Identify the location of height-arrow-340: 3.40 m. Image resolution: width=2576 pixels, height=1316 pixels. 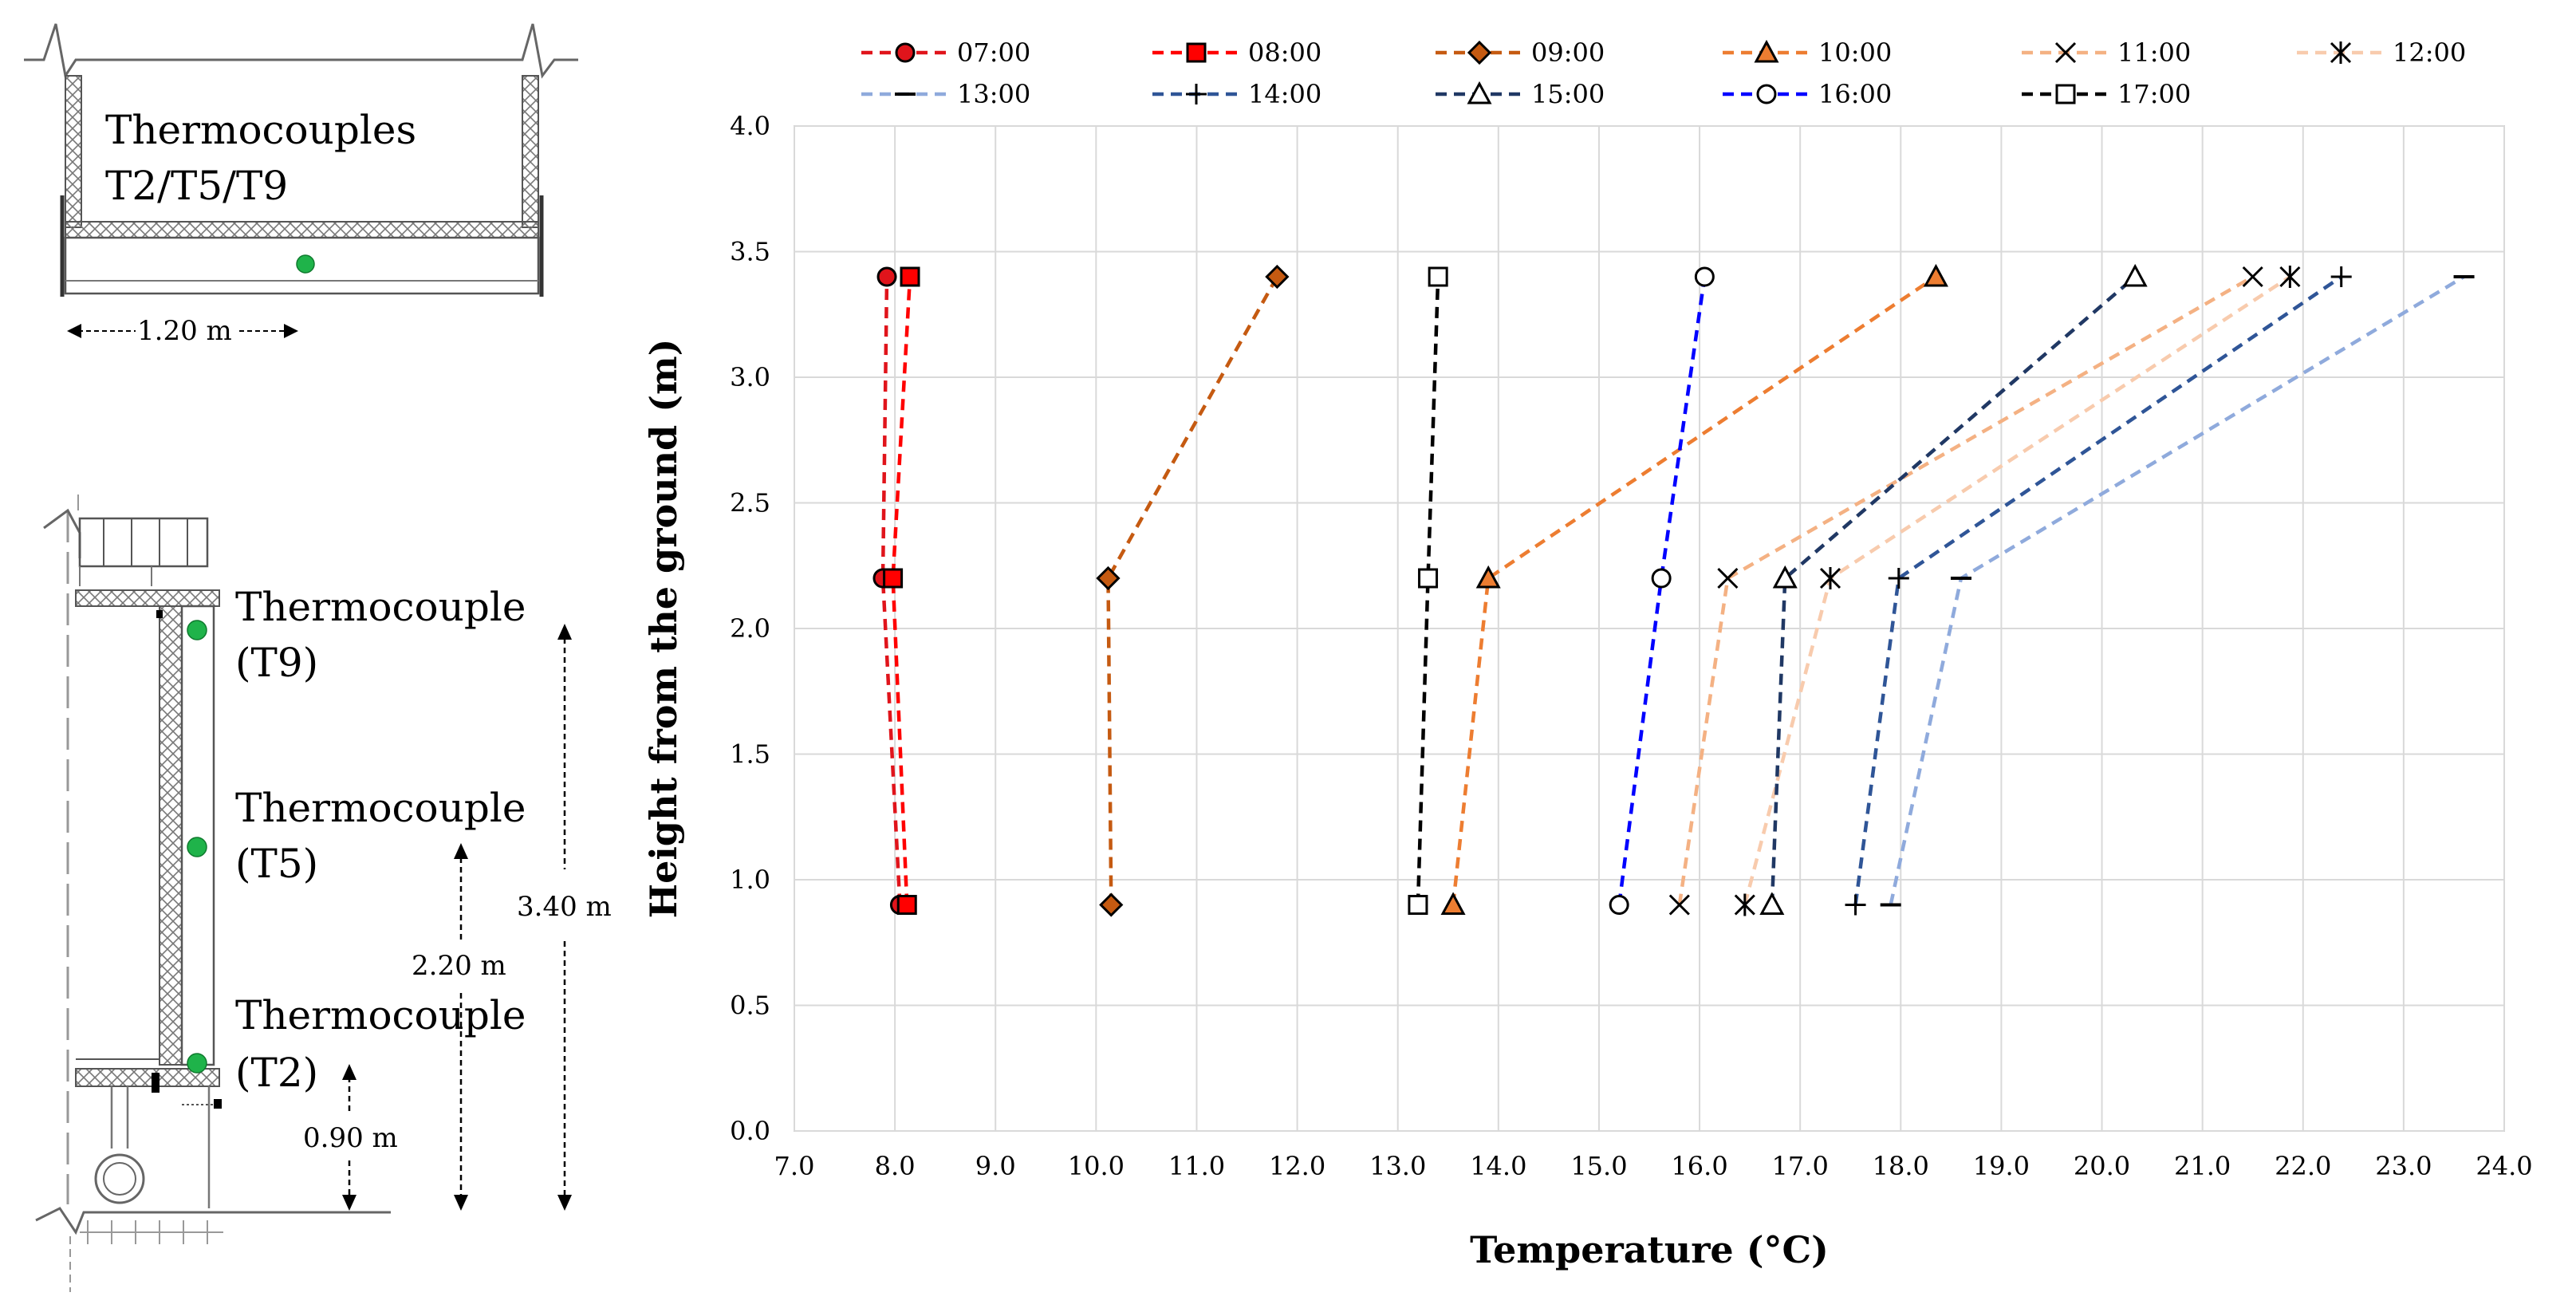
(564, 918).